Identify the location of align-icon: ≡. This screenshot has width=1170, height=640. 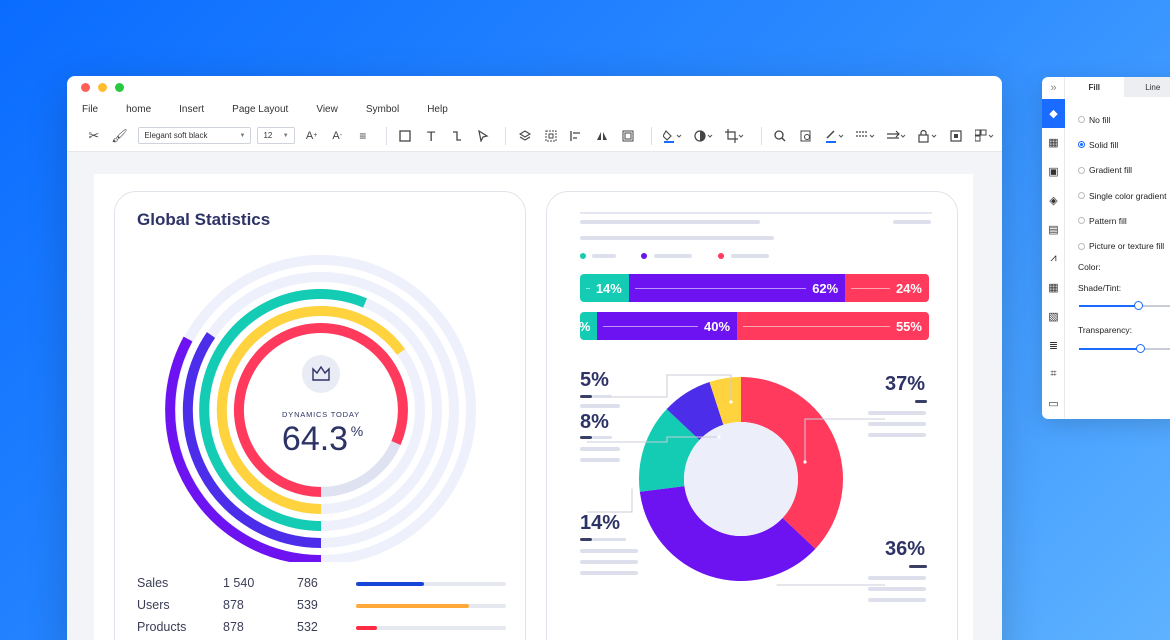
(363, 135).